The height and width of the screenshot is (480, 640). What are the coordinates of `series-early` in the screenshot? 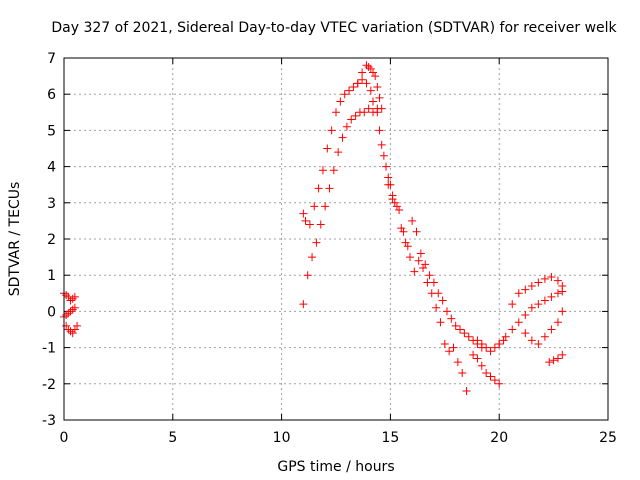 It's located at (71, 313).